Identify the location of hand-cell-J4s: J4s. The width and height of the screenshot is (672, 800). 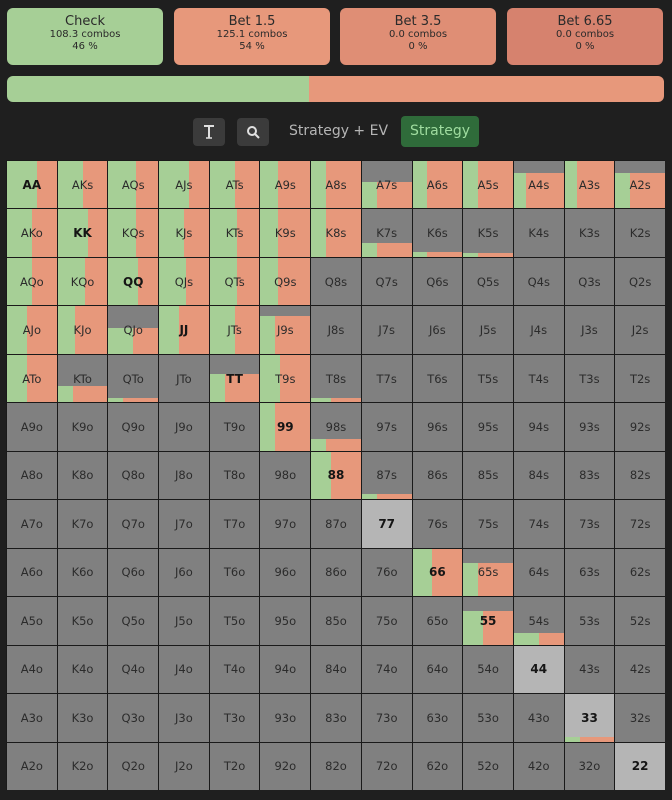
(538, 330).